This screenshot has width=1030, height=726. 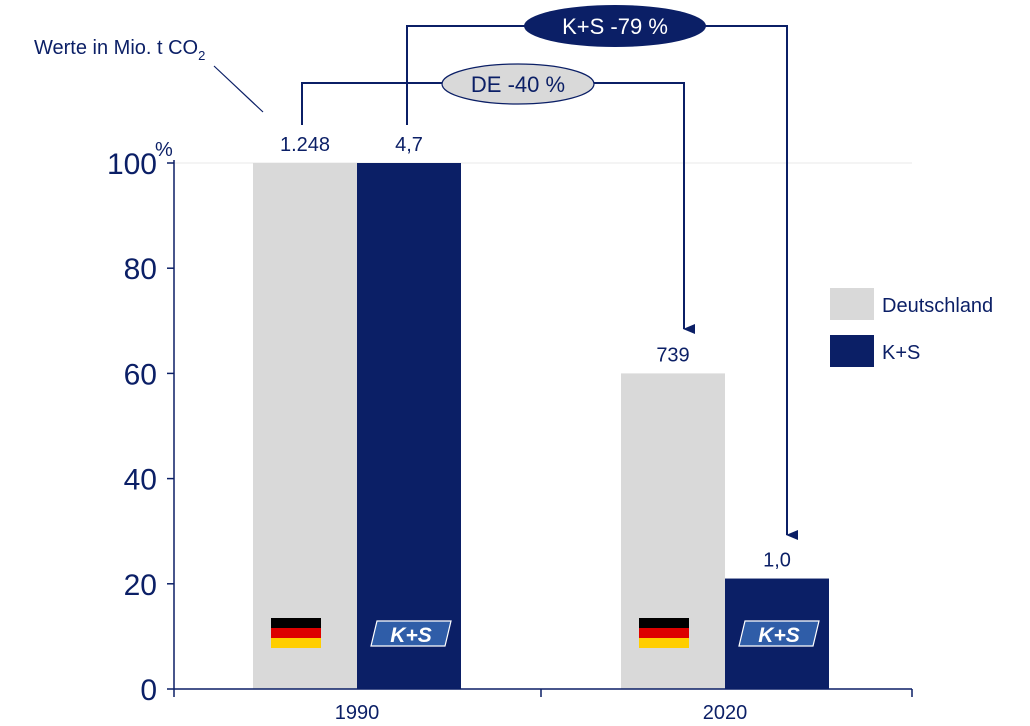 I want to click on de-change-bubble, so click(x=518, y=84).